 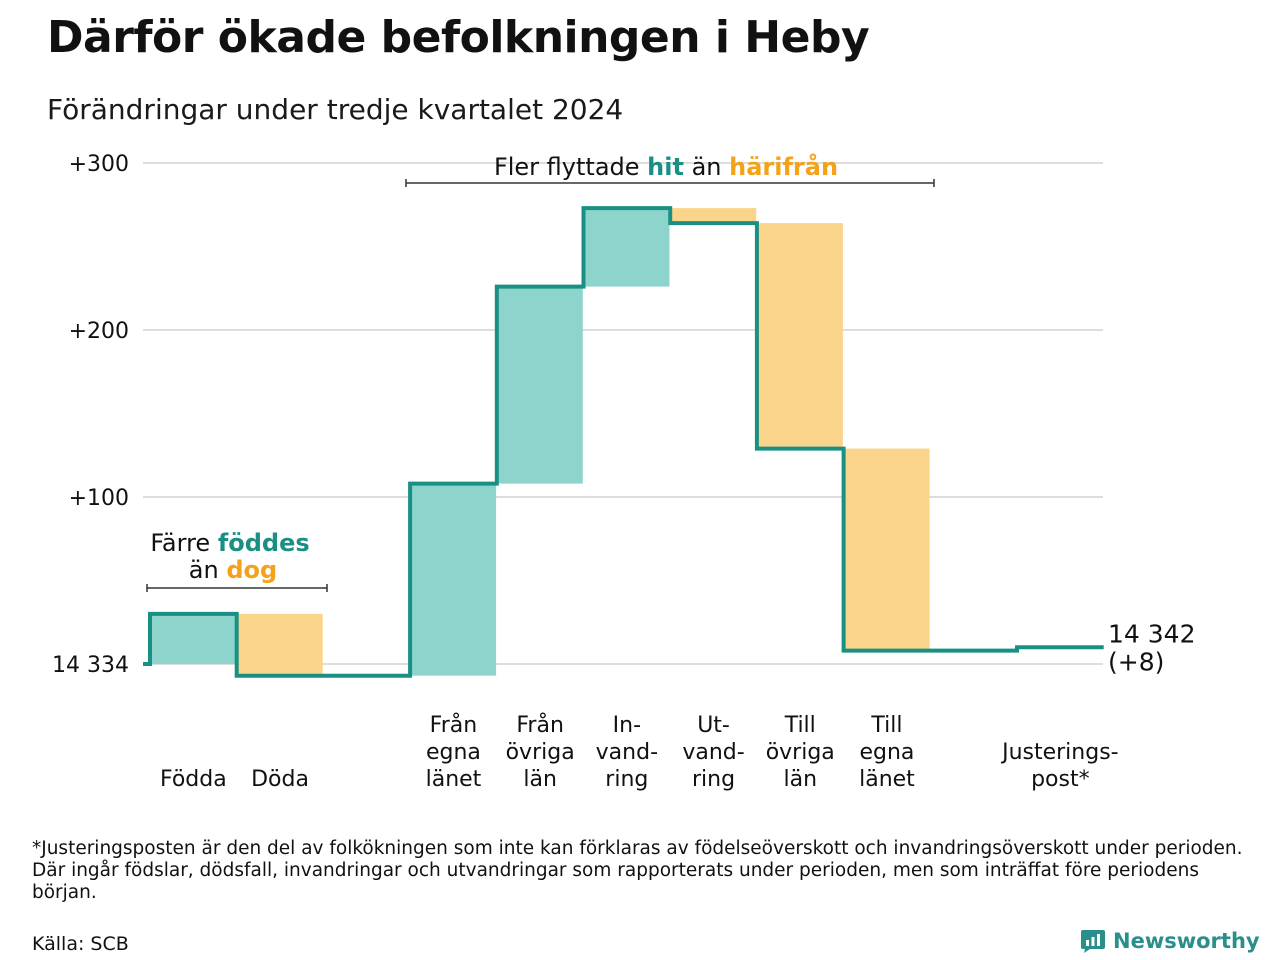 I want to click on x-tick-label: In-, so click(x=627, y=725).